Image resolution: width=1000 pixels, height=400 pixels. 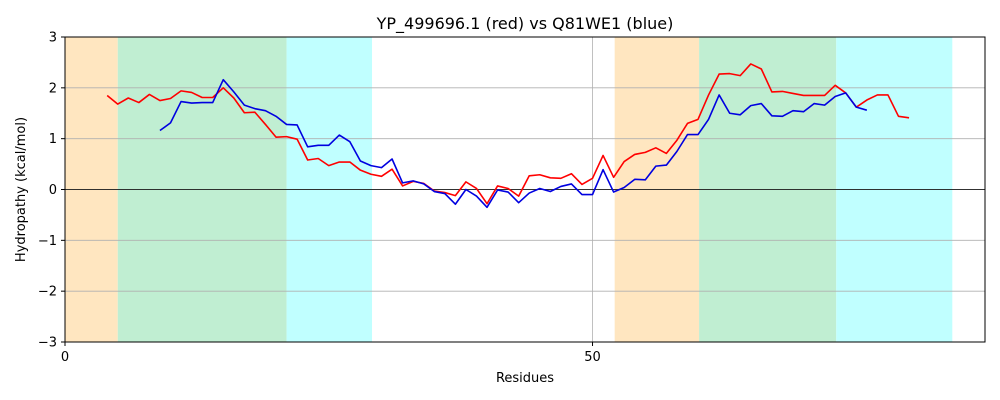 I want to click on x-tick-label: 50, so click(x=592, y=357).